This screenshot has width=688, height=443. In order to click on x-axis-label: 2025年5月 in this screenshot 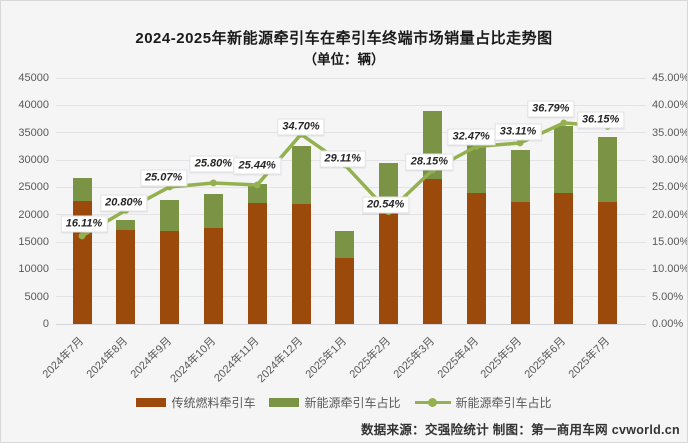, I will do `click(501, 358)`.